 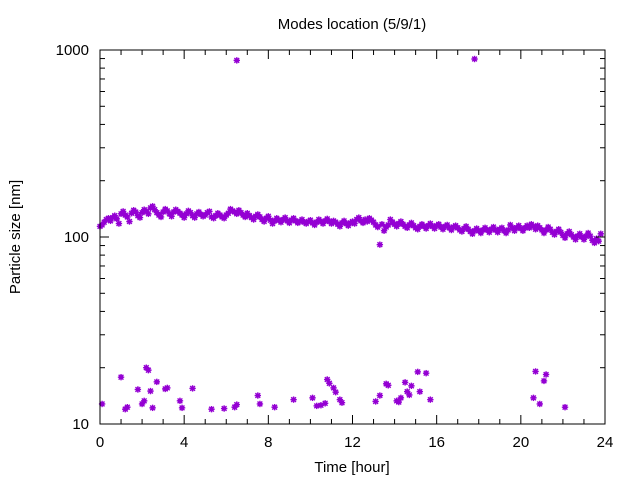 I want to click on x-axis-title: Time [hour], so click(x=351, y=467).